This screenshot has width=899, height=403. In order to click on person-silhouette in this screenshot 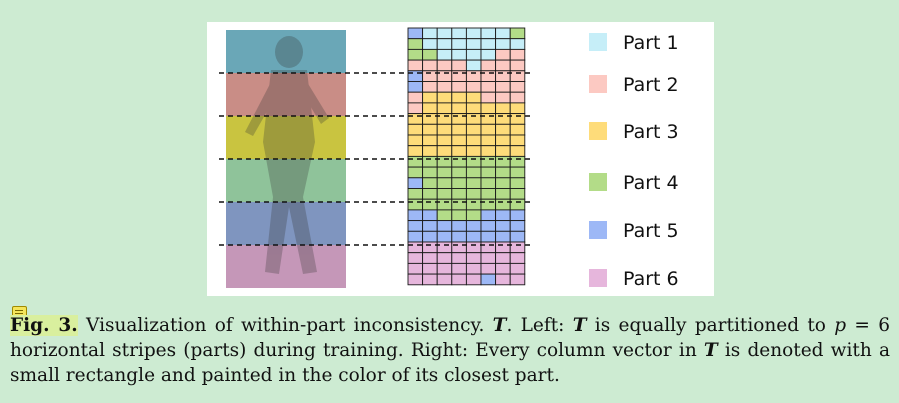, I will do `click(287, 155)`.